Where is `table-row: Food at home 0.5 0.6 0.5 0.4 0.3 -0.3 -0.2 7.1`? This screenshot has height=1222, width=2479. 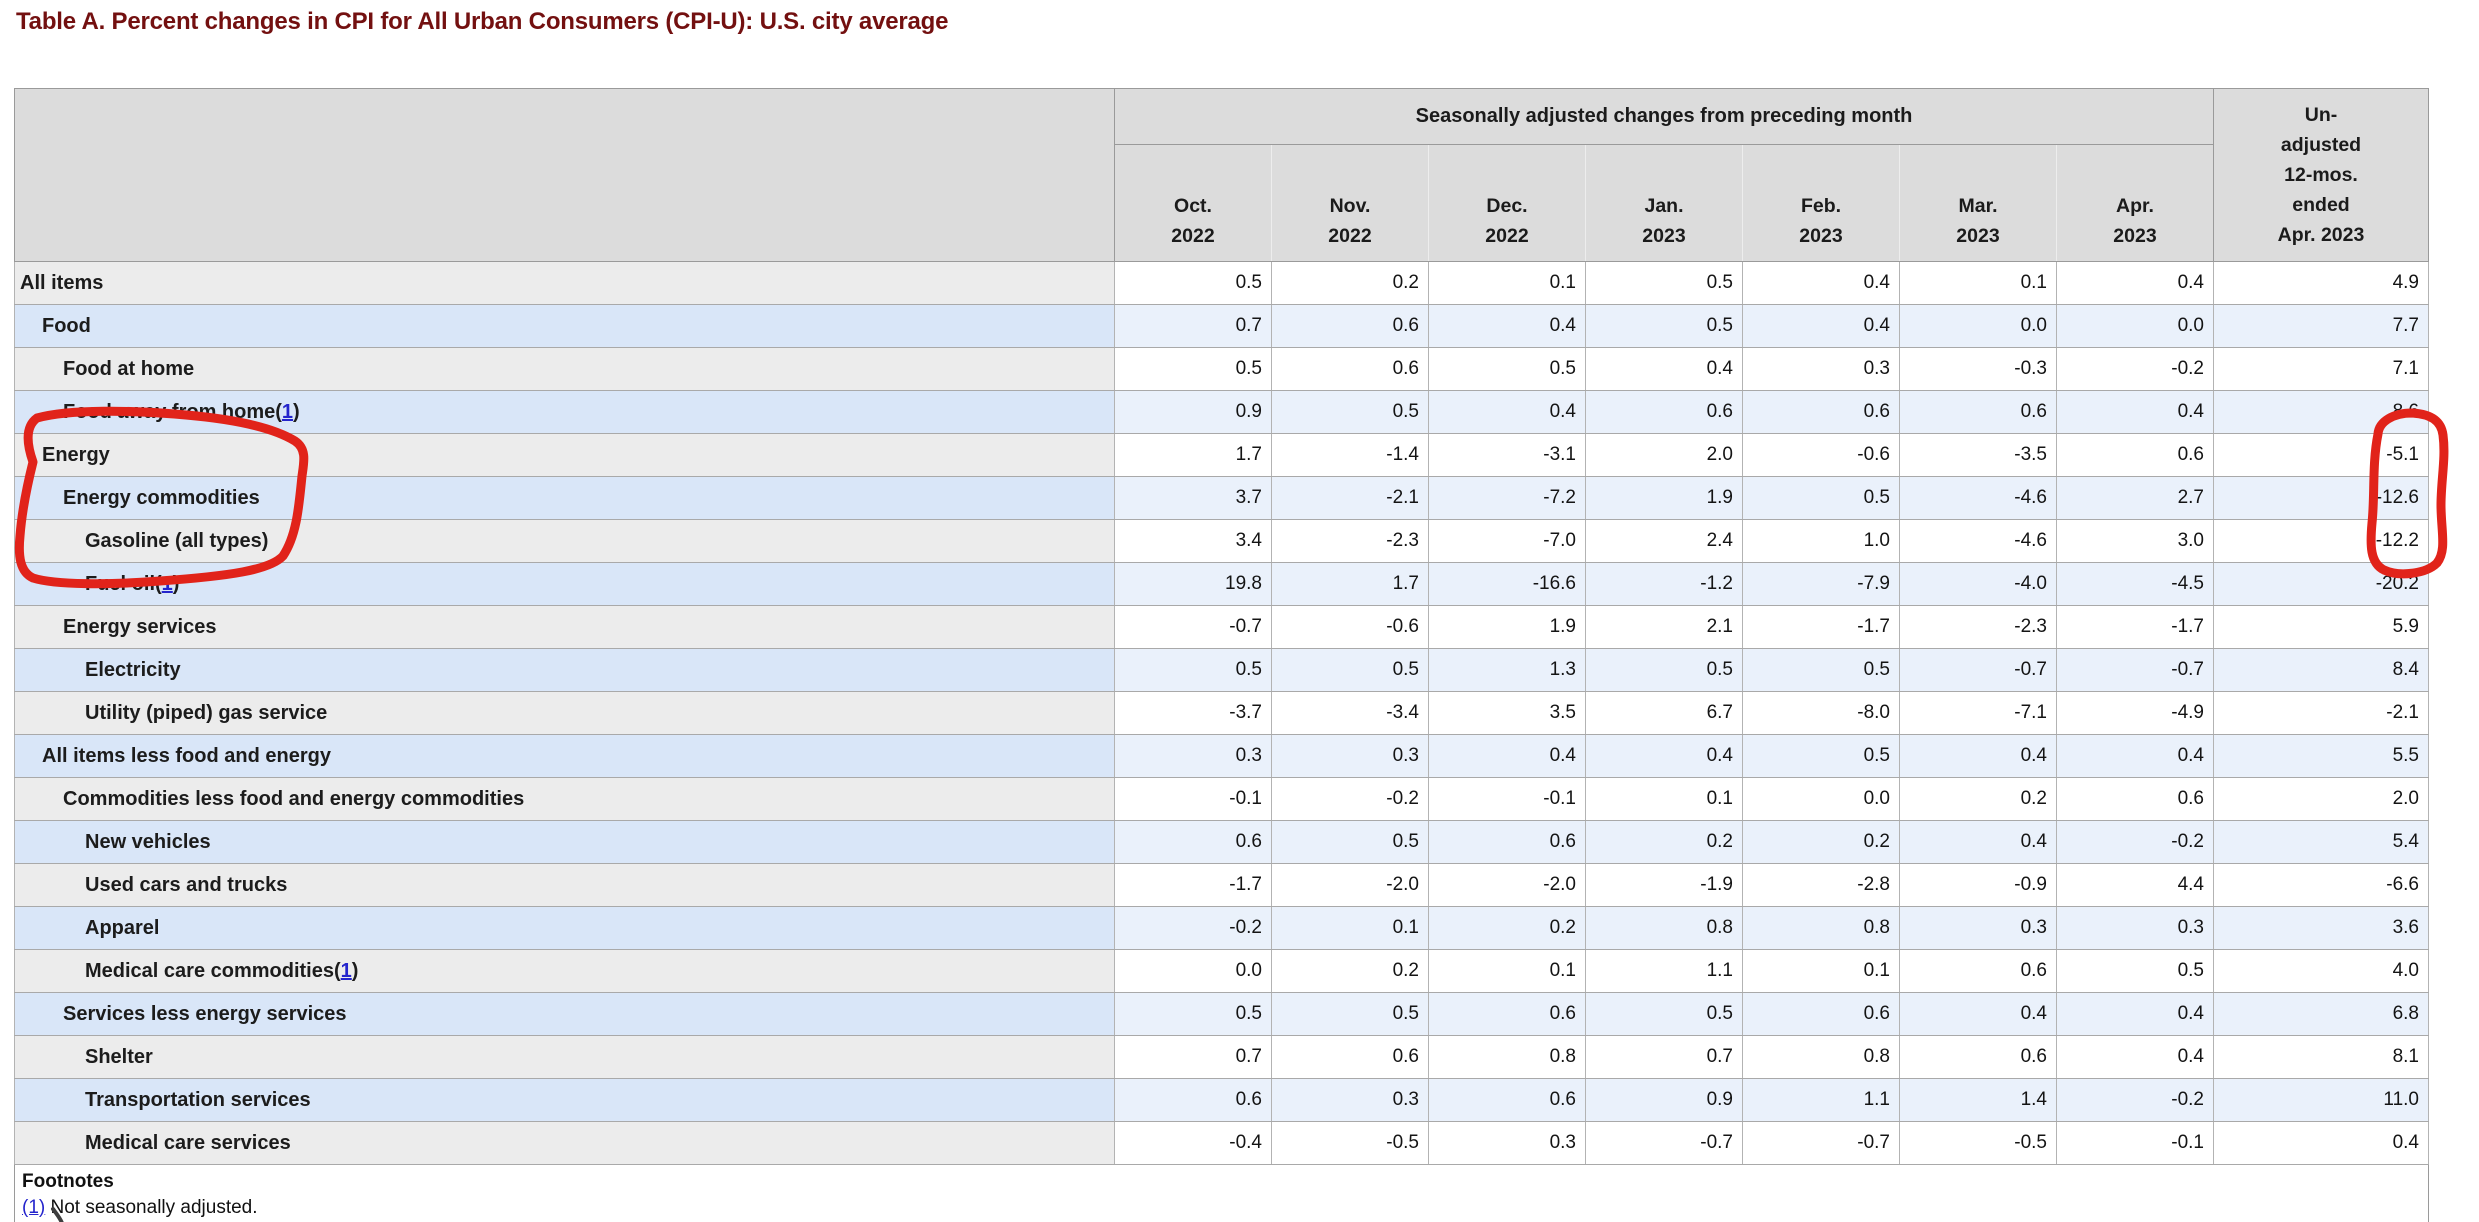 table-row: Food at home 0.5 0.6 0.5 0.4 0.3 -0.3 -0.2 7.1 is located at coordinates (1221, 369).